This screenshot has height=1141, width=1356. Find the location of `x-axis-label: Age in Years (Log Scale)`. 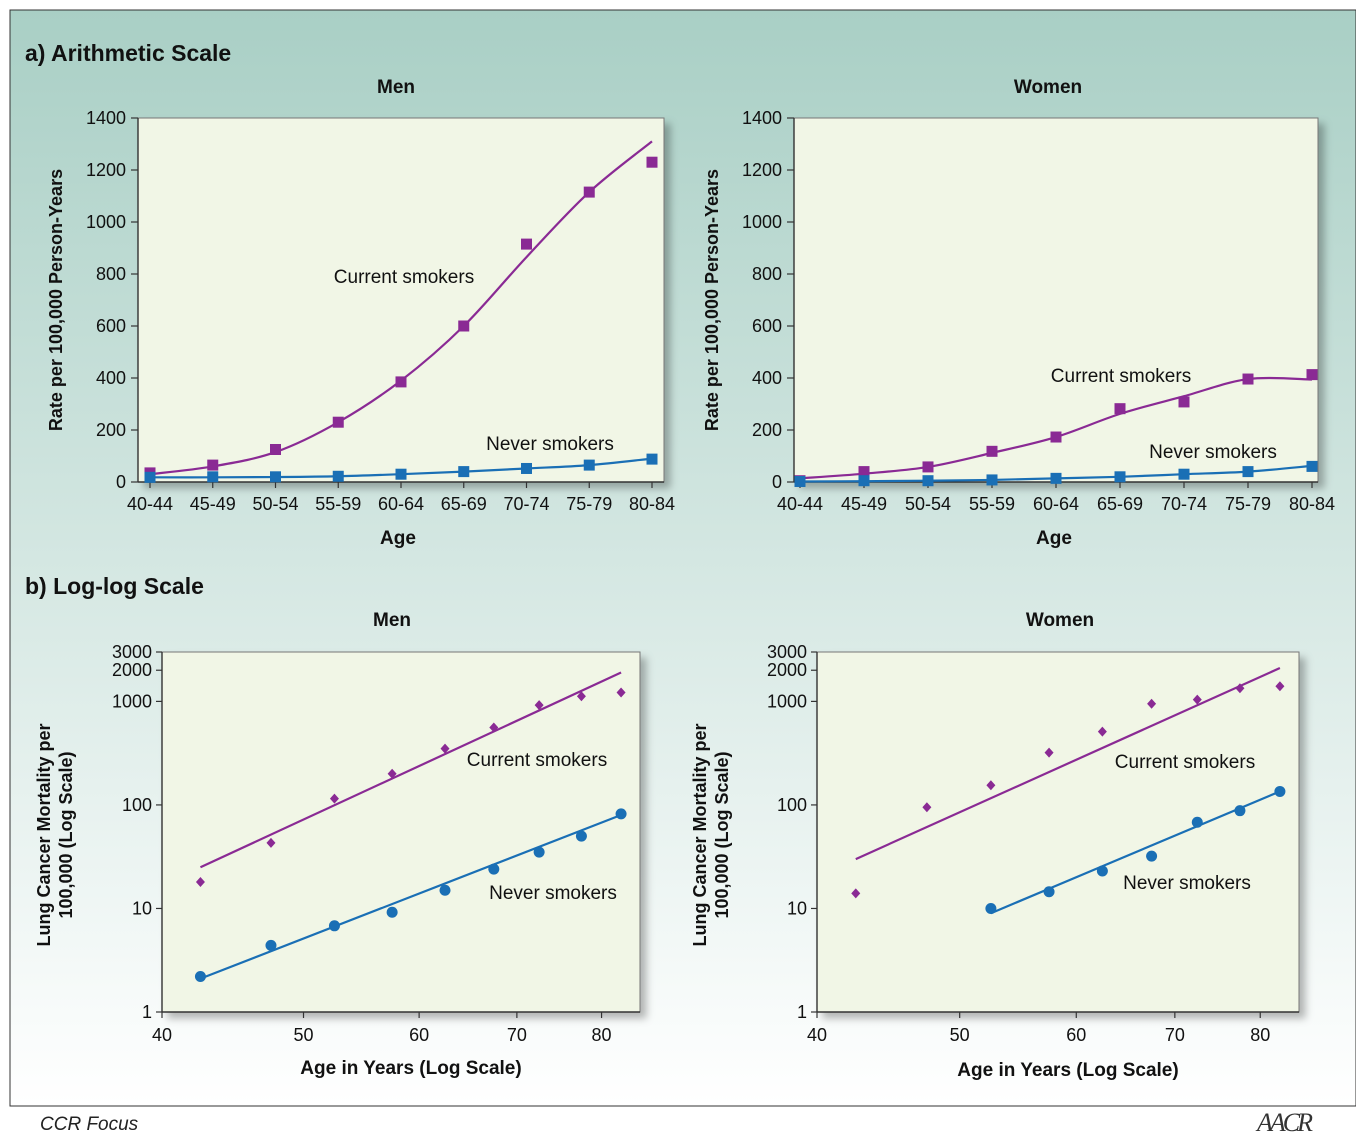

x-axis-label: Age in Years (Log Scale) is located at coordinates (1067, 1070).